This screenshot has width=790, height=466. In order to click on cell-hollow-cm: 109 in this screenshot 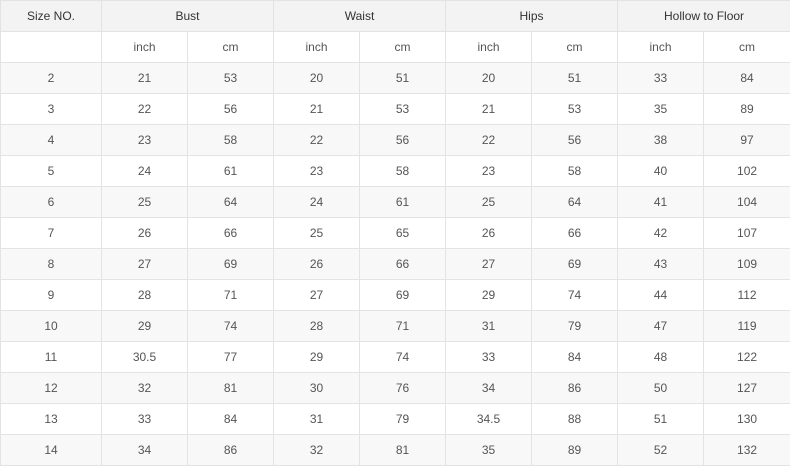, I will do `click(746, 264)`.